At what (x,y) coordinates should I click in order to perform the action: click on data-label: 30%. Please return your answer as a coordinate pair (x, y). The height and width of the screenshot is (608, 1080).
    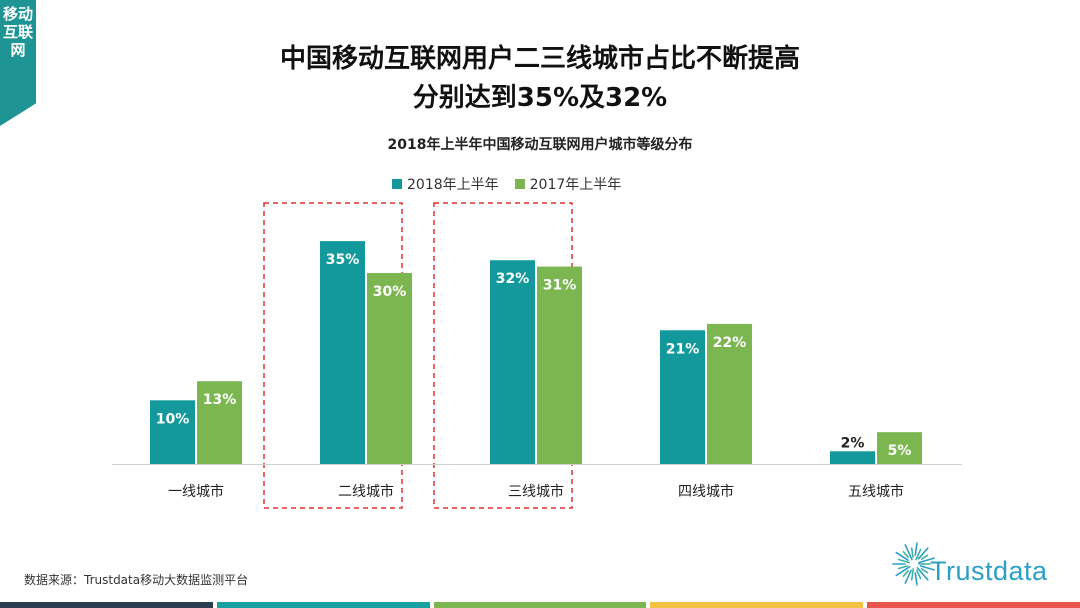
    Looking at the image, I should click on (390, 292).